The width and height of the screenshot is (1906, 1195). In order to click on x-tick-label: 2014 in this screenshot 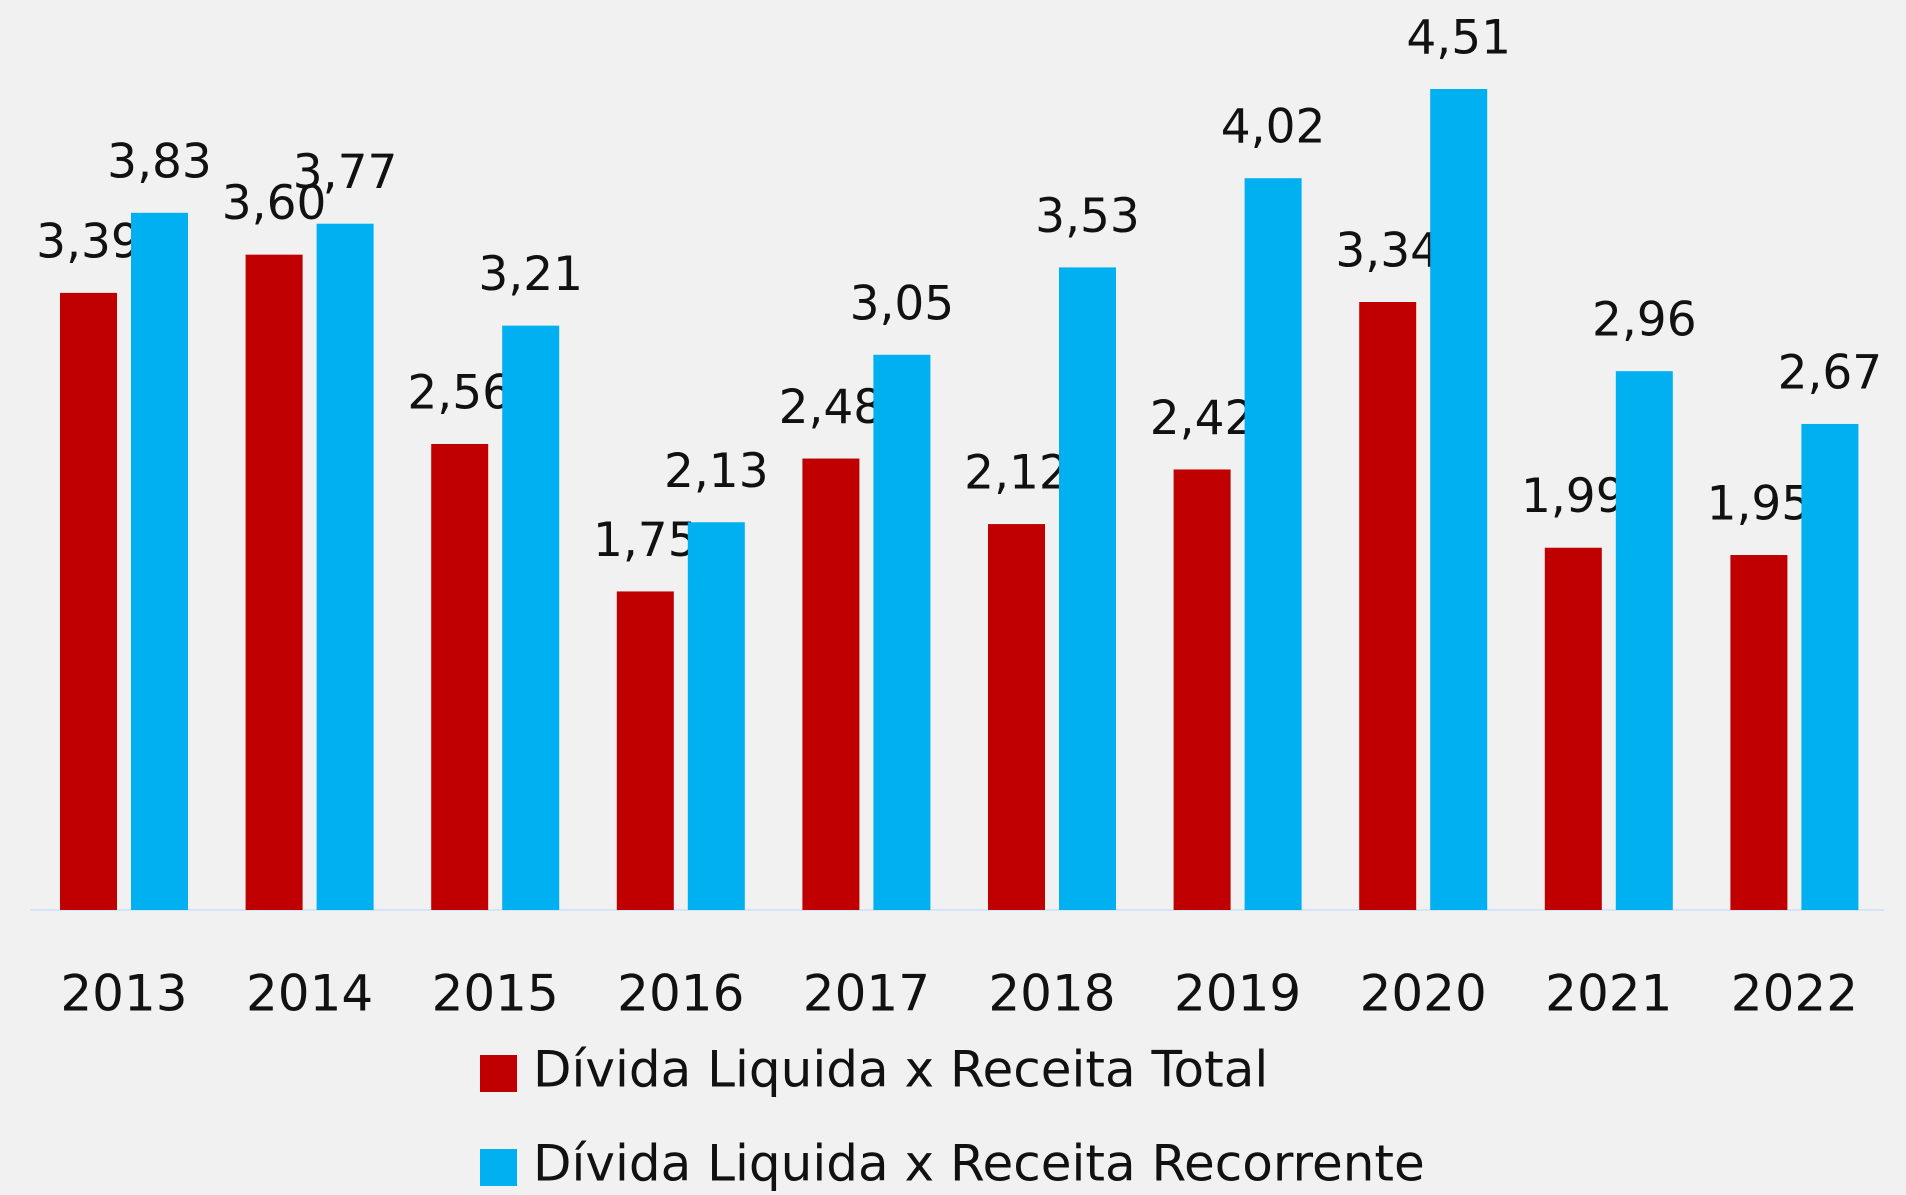, I will do `click(309, 994)`.